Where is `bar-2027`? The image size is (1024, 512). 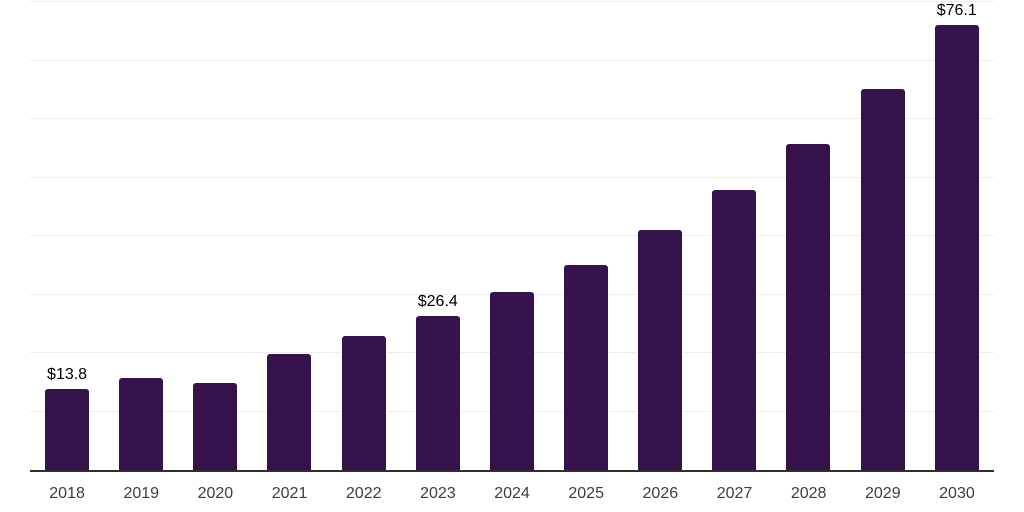 bar-2027 is located at coordinates (734, 330).